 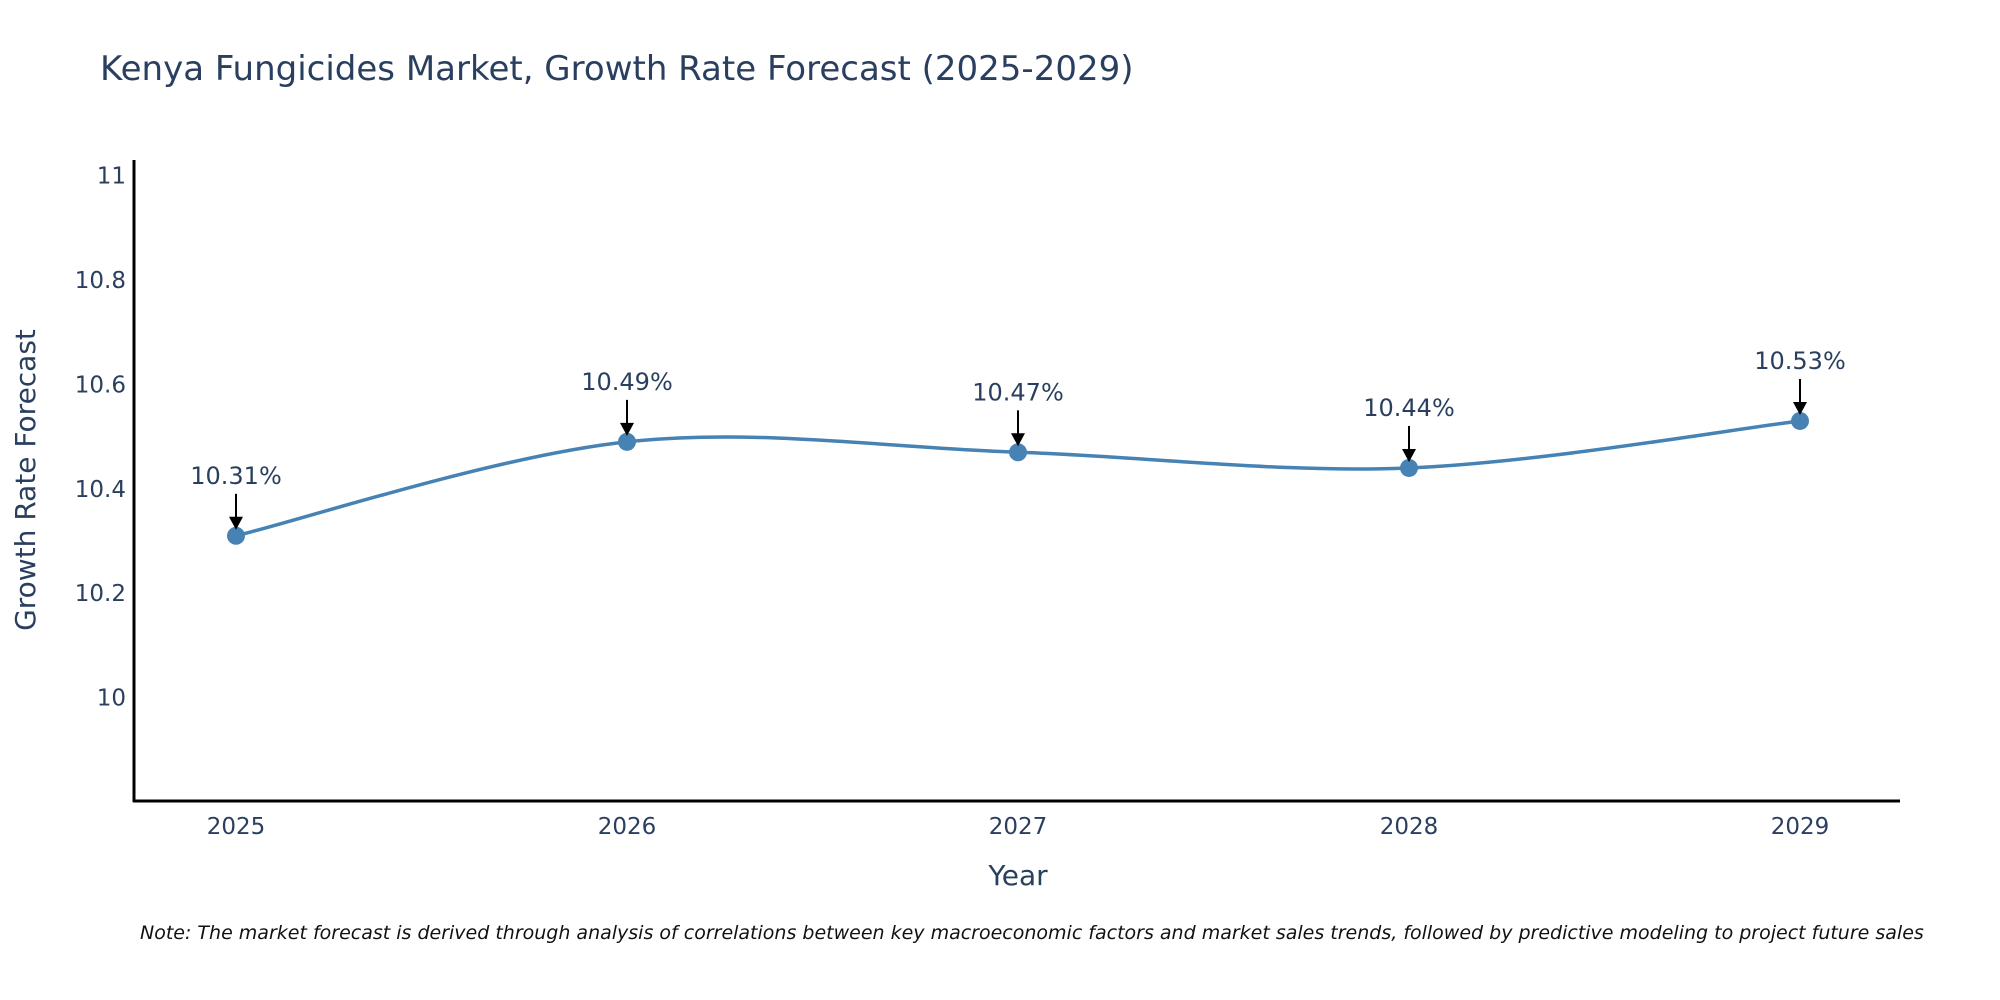 I want to click on x-tick-label: 2028, so click(x=1409, y=827).